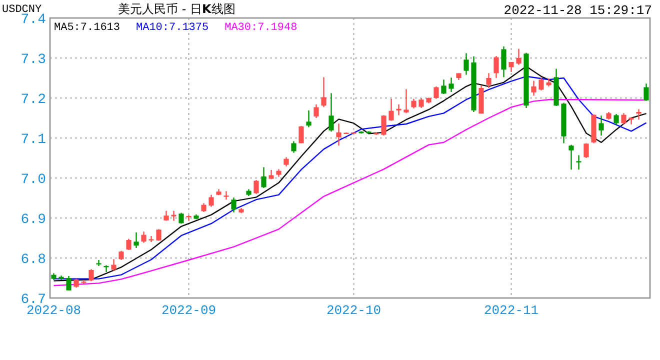 The height and width of the screenshot is (360, 660). I want to click on legend: MA5:7.1613 MA10:7.1375 MA30:7.1948, so click(176, 28).